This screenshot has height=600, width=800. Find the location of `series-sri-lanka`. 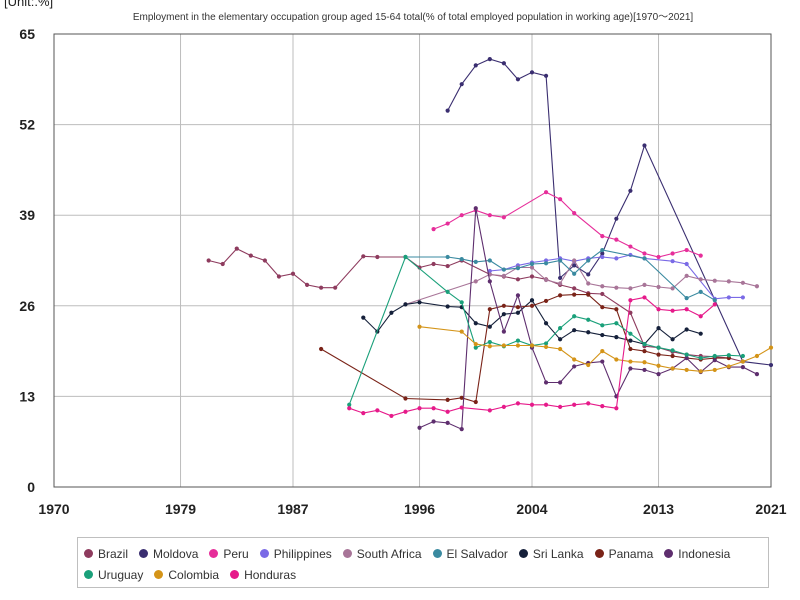

series-sri-lanka is located at coordinates (532, 322).